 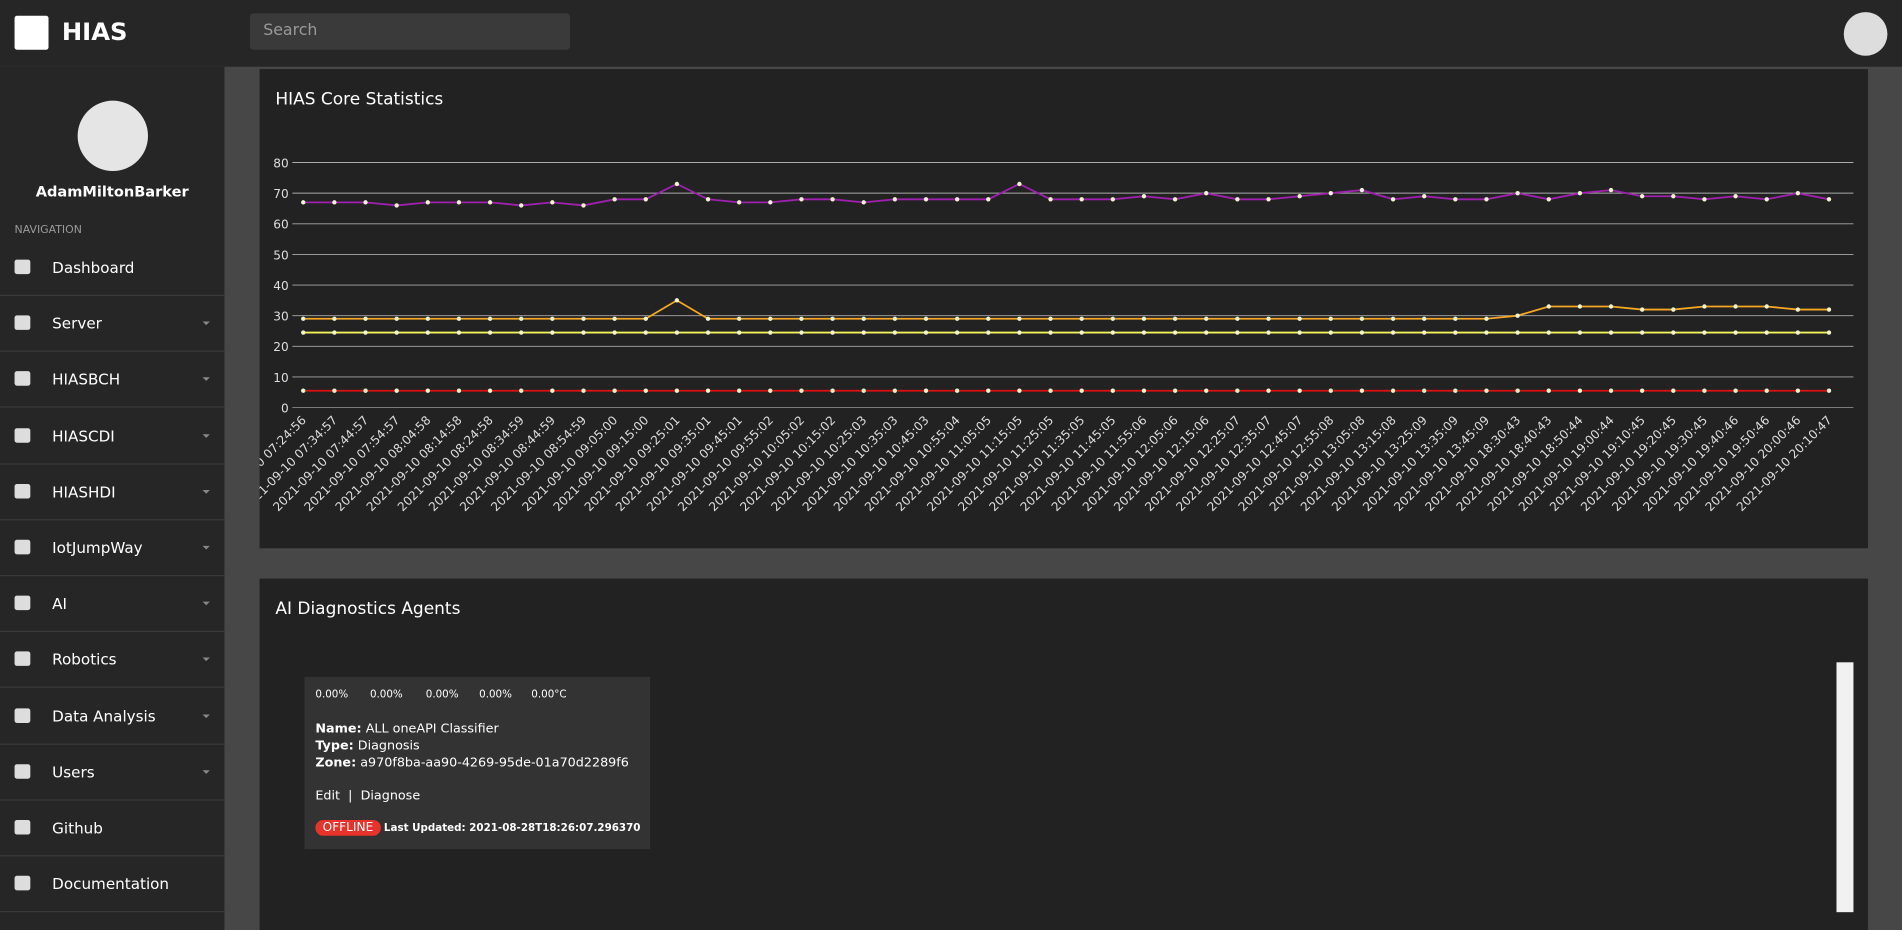 I want to click on search-box: Search, so click(x=410, y=31).